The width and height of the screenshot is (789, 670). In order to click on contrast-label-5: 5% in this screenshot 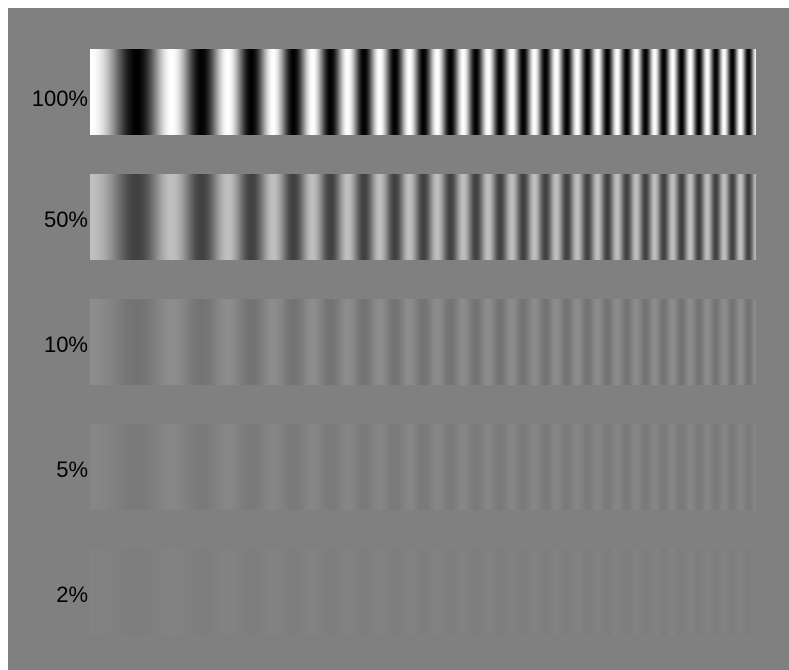, I will do `click(72, 469)`.